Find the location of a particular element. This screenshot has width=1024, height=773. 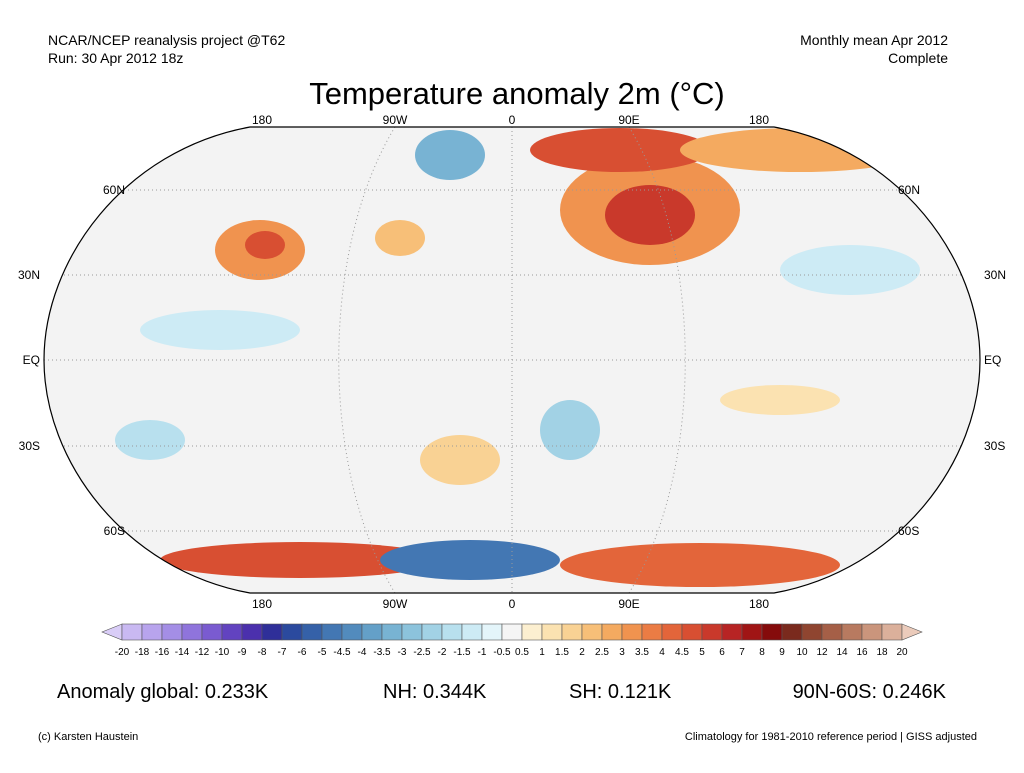

colorbar-label: 4.5 is located at coordinates (682, 652).